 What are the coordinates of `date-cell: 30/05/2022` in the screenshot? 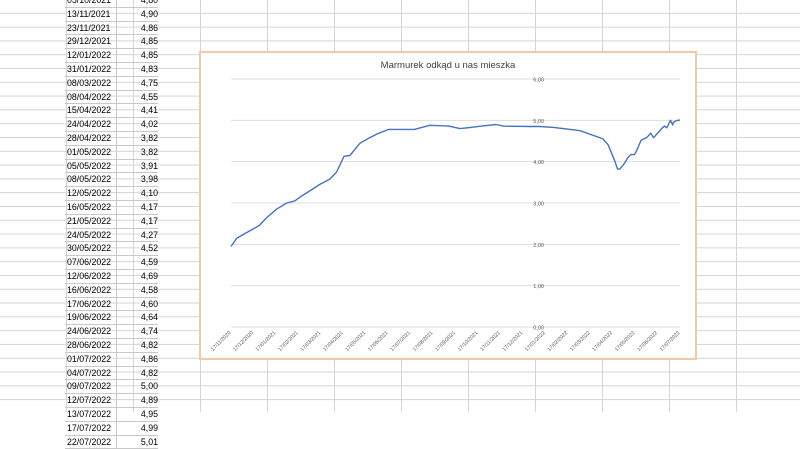 It's located at (91, 248).